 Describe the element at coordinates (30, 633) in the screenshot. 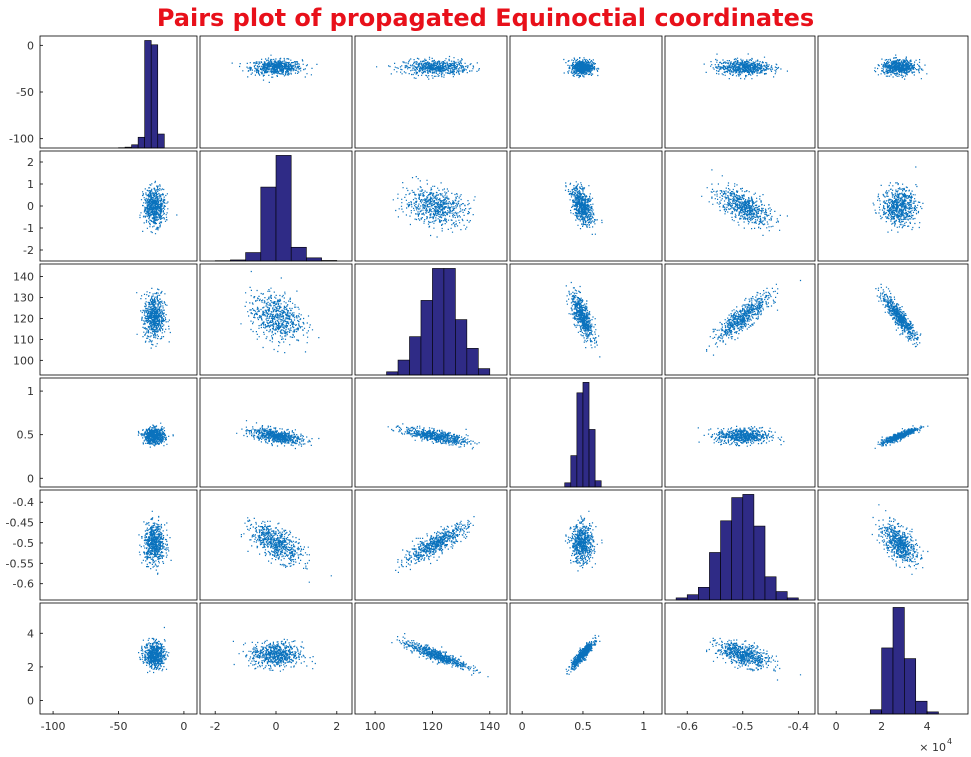

I see `y-tick-label: 4` at that location.